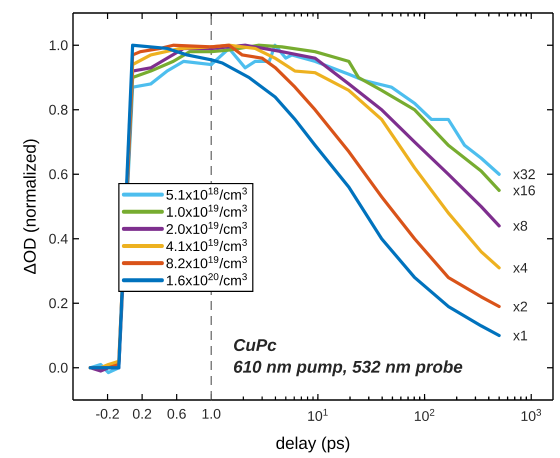 Image resolution: width=560 pixels, height=458 pixels. I want to click on legend-label: 1.6x10$^{20}$/cm$^{3}$, so click(206, 279).